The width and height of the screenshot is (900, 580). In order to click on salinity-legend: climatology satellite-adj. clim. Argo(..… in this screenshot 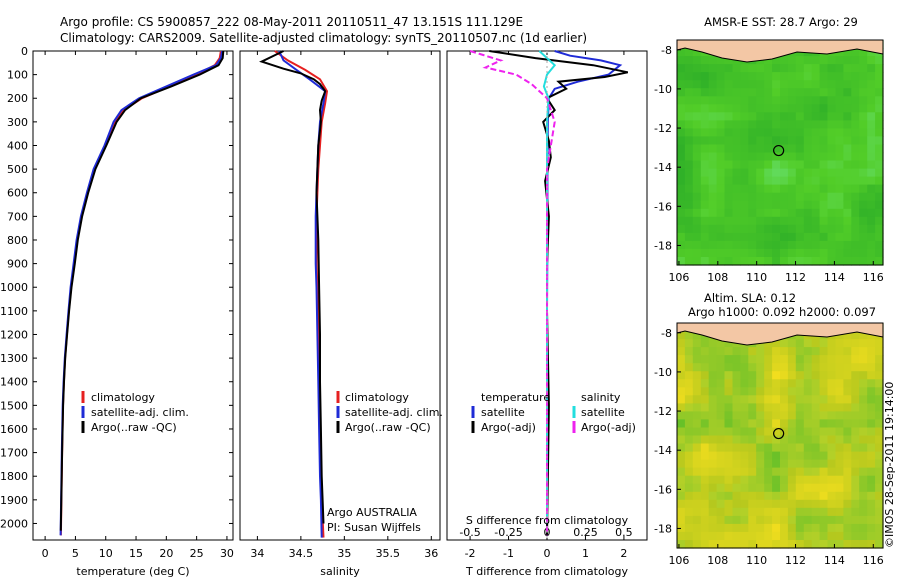, I will do `click(389, 412)`.